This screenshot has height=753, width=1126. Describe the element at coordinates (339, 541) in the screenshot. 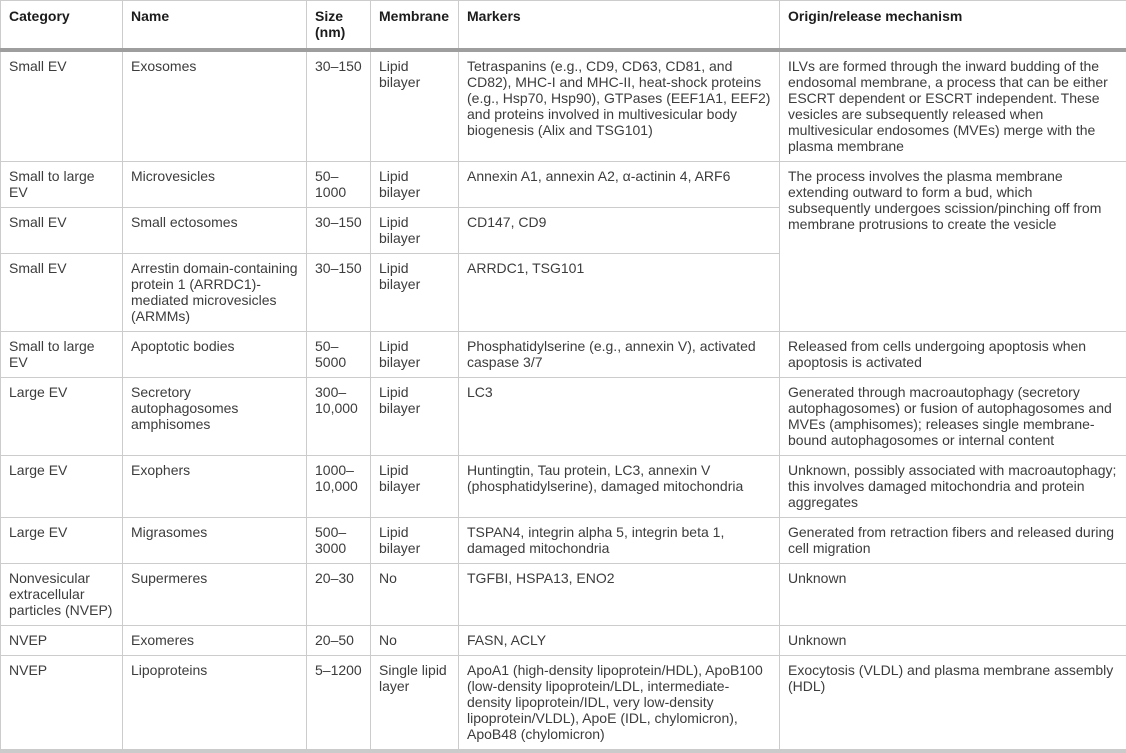

I see `cell-size: 500–3000` at that location.